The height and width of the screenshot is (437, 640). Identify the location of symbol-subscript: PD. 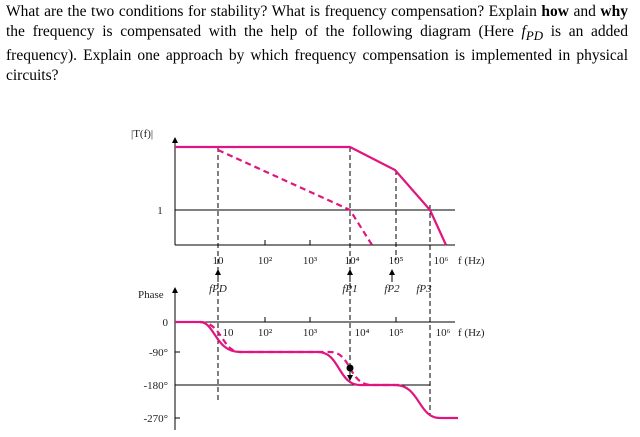
(534, 36).